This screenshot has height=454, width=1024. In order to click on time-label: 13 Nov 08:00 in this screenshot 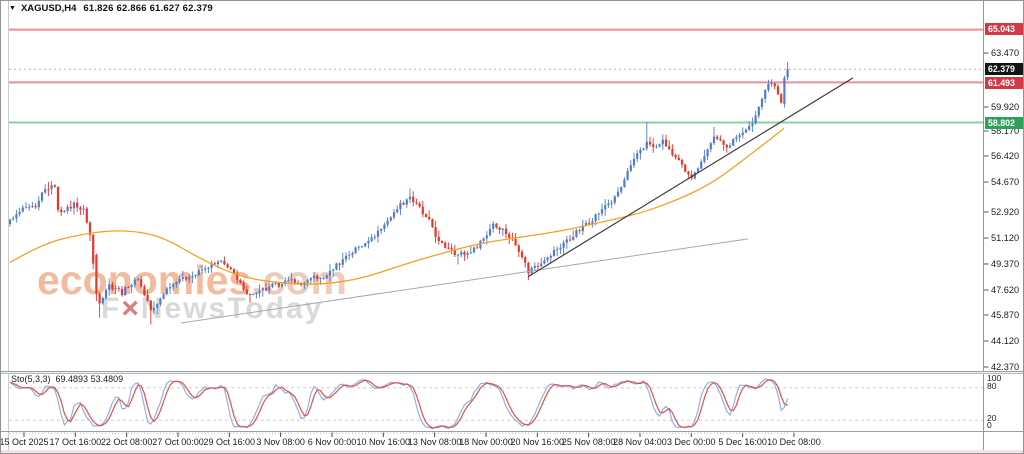, I will do `click(434, 442)`.